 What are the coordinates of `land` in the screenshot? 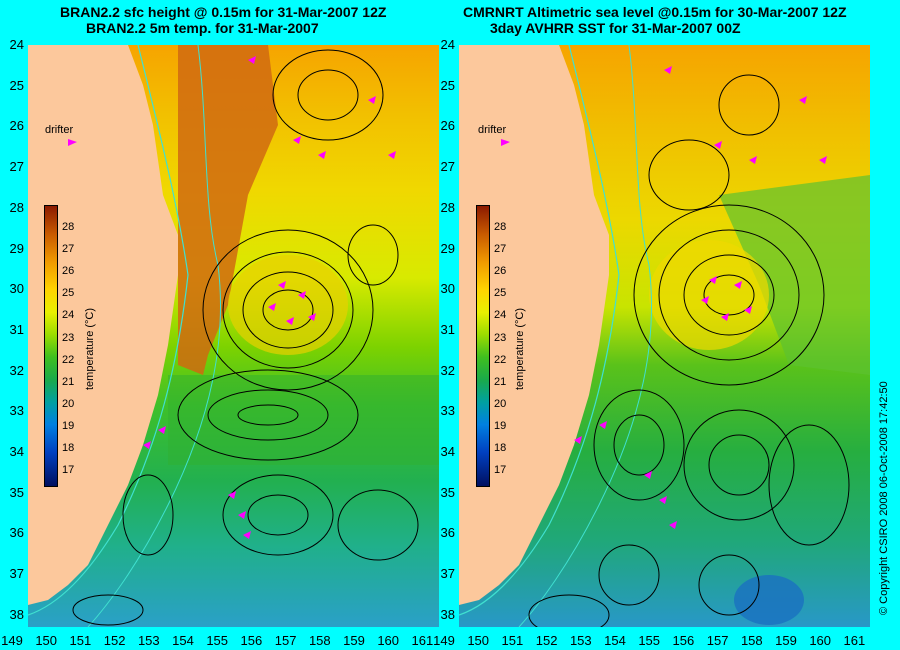 It's located at (103, 325).